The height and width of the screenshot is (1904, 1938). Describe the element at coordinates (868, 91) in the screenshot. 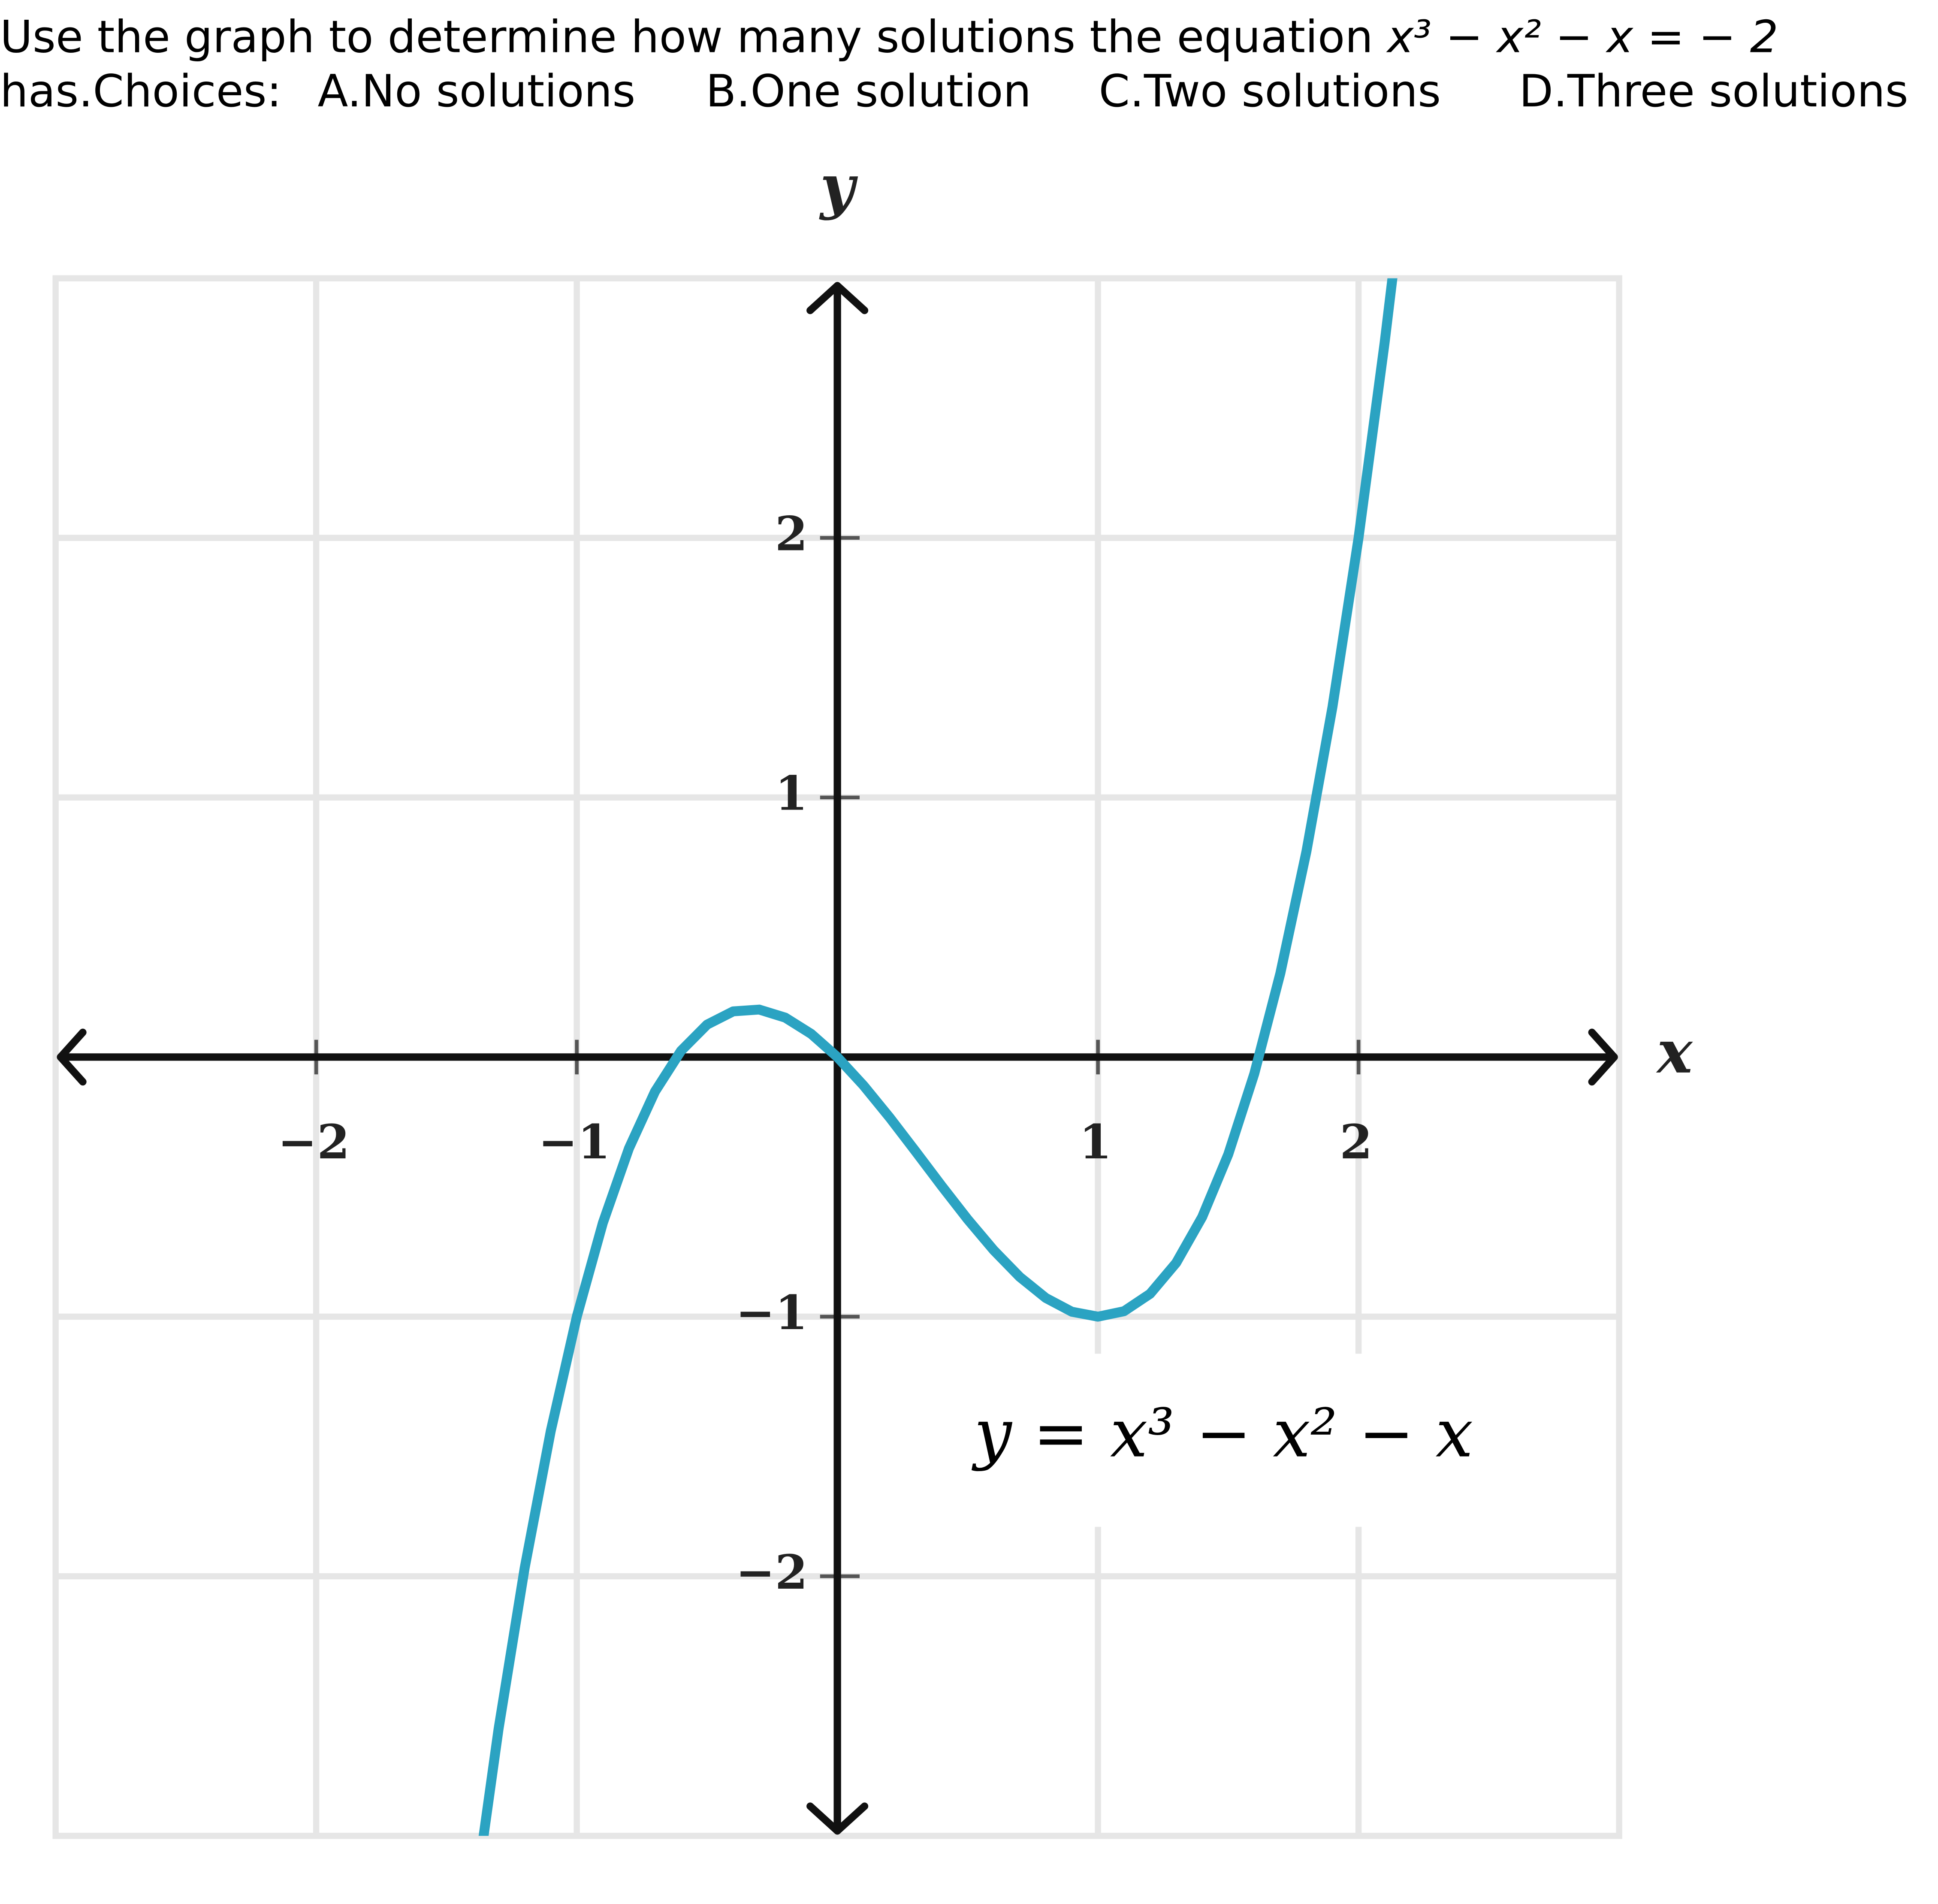

I see `choice: B.One solution` at that location.